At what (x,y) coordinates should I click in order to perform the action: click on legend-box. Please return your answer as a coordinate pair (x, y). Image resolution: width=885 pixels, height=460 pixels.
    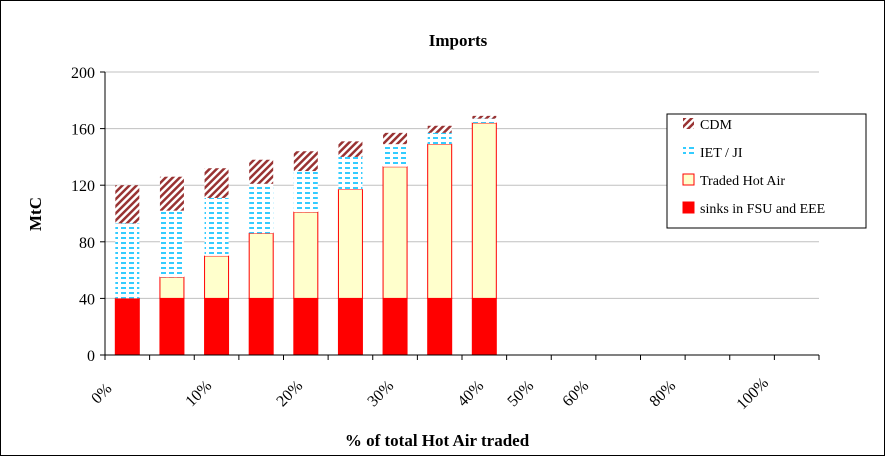
    Looking at the image, I should click on (766, 171).